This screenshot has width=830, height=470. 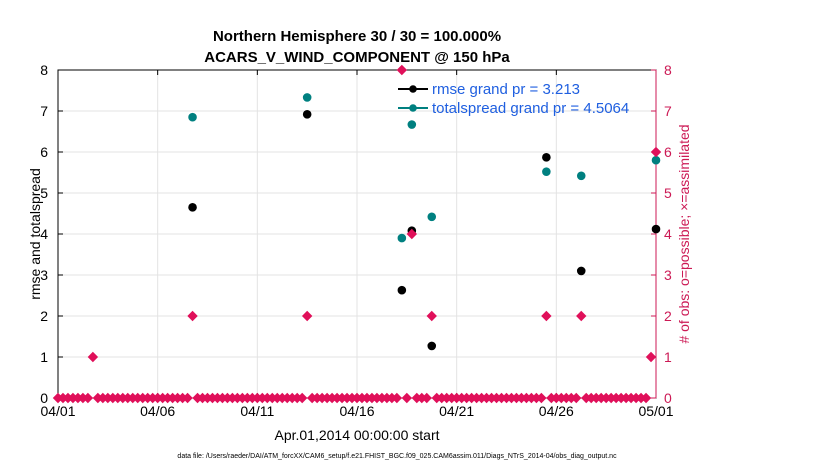 I want to click on legend-label-rmse: rmse grand pr = 3.213, so click(x=506, y=89).